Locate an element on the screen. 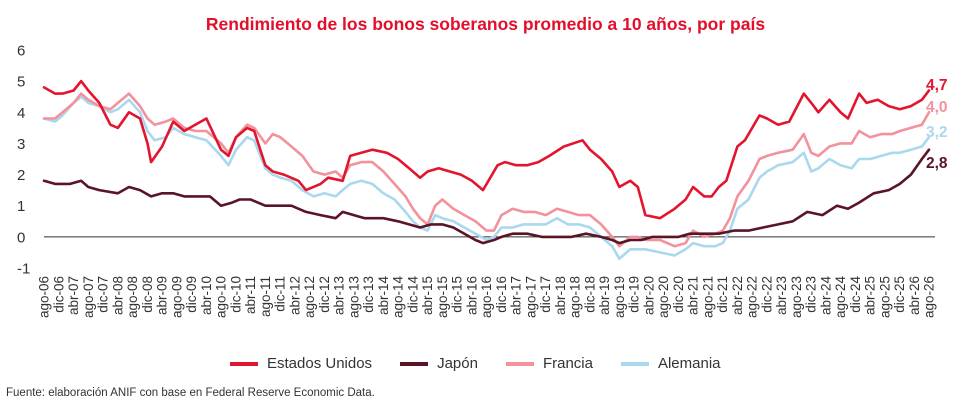 This screenshot has width=971, height=408. x-tick-label: ago-10 is located at coordinates (221, 297).